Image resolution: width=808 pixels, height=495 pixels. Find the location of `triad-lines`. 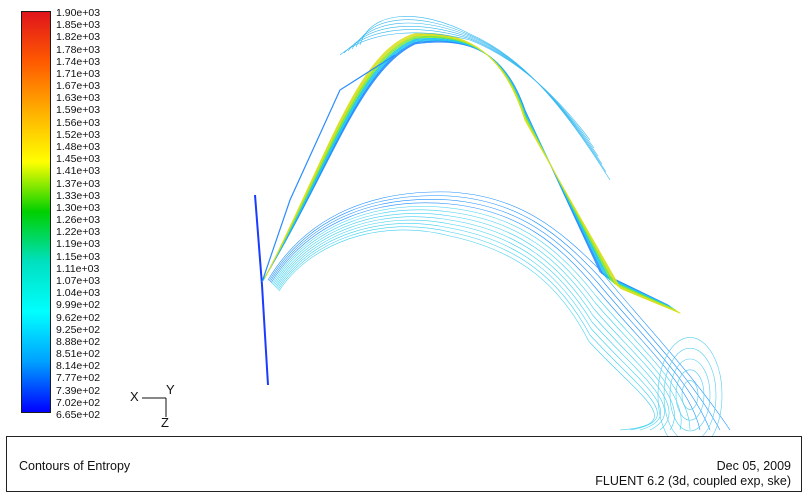

triad-lines is located at coordinates (154, 407).